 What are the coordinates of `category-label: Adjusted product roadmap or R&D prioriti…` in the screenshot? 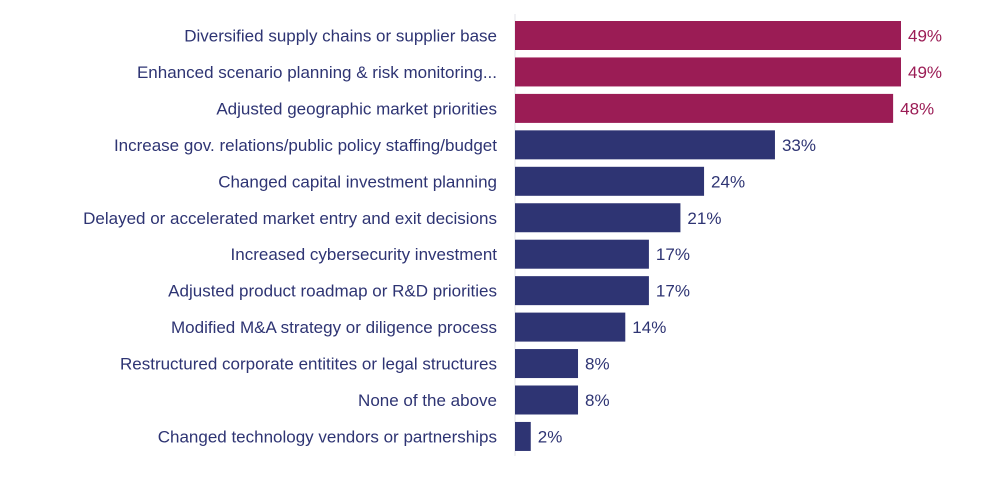 It's located at (332, 291).